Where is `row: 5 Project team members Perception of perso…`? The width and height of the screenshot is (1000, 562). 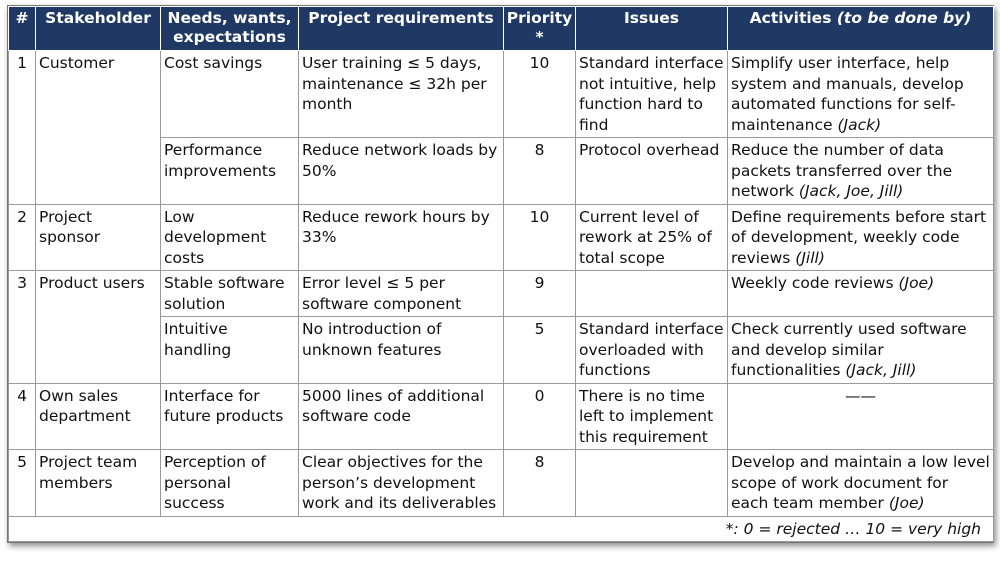 row: 5 Project team members Perception of perso… is located at coordinates (501, 483).